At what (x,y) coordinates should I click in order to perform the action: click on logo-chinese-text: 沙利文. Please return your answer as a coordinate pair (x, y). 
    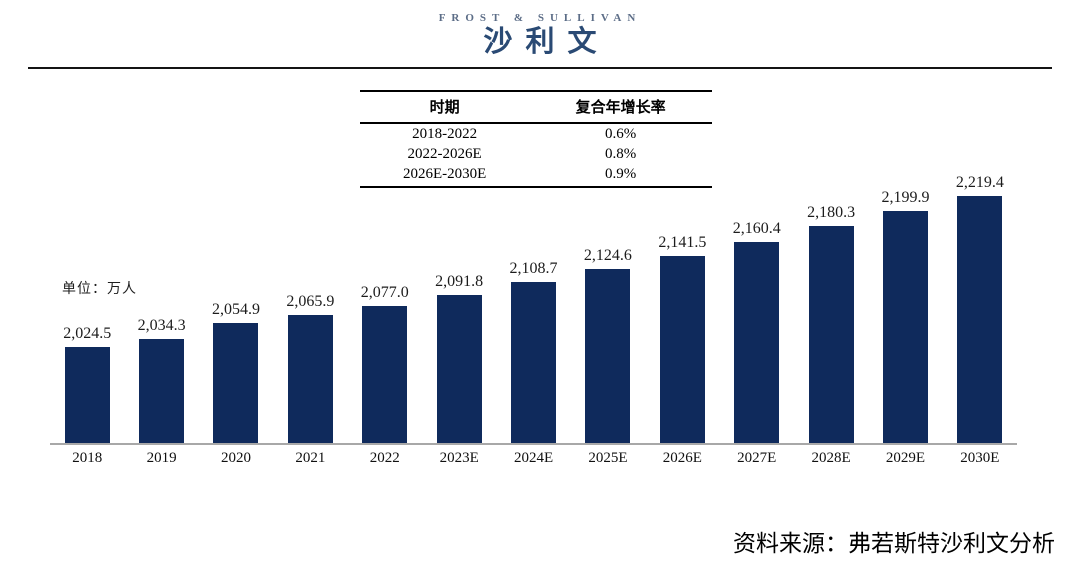
    Looking at the image, I should click on (546, 42).